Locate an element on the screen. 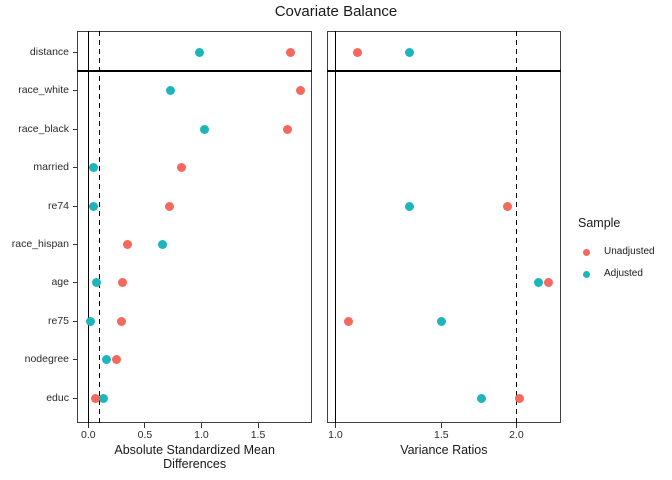 This screenshot has width=672, height=480. point-unadjusted-nodegree is located at coordinates (117, 360).